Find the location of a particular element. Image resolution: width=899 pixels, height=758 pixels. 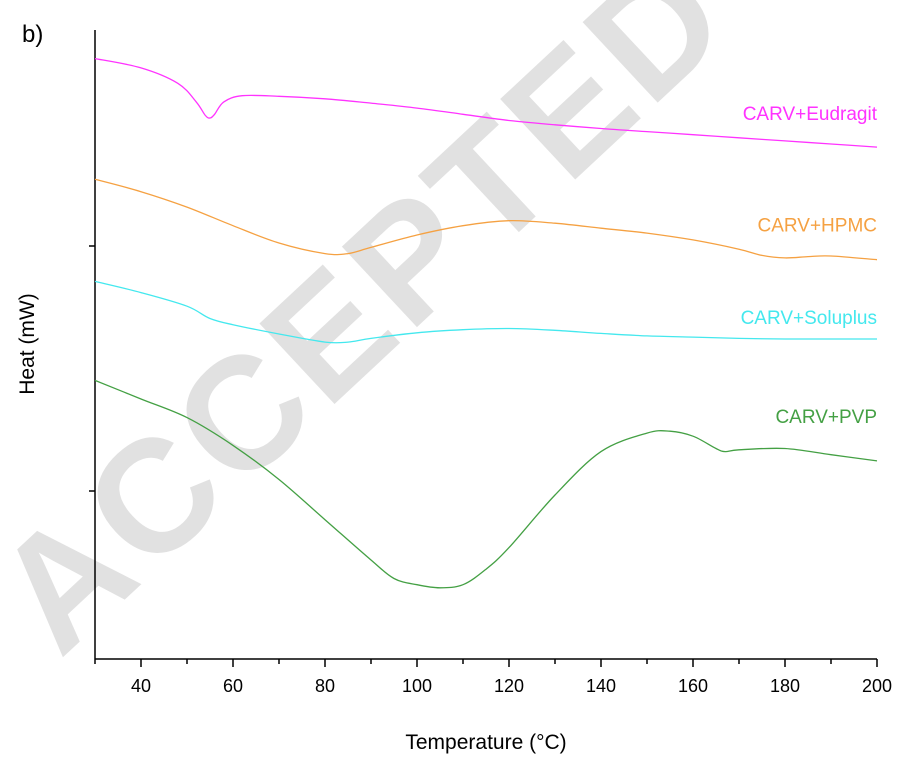

series-label: CARV+HPMC is located at coordinates (817, 226).